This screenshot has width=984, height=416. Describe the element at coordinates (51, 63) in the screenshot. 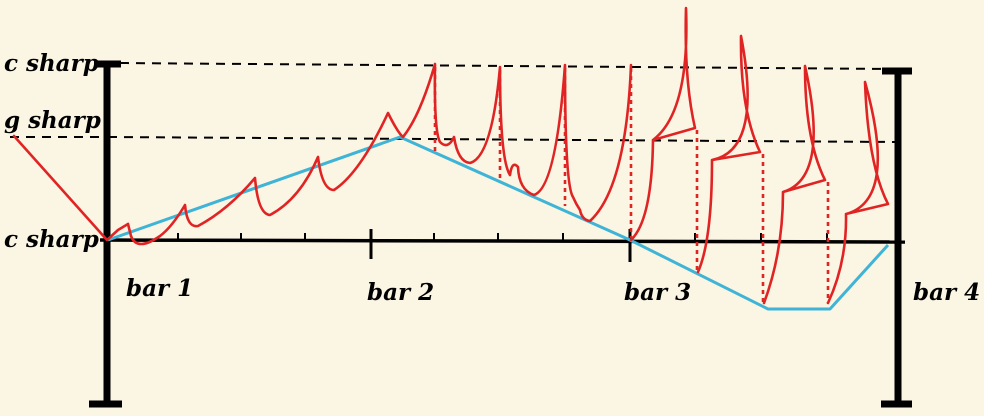

I see `pitch-label-top: c sharp` at that location.